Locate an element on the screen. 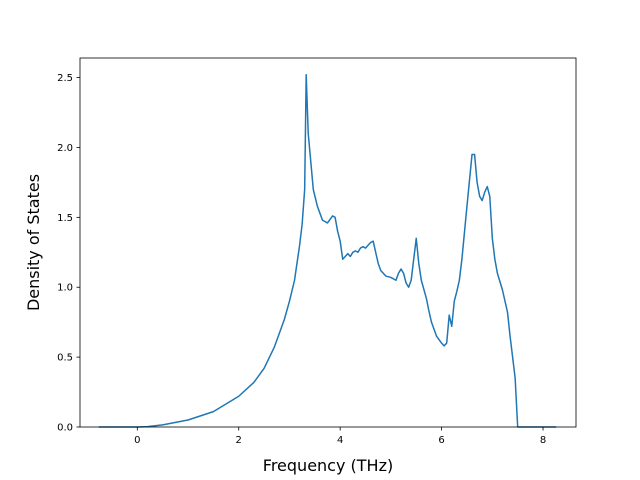 This screenshot has height=480, width=640. x-tick-label: 2 is located at coordinates (239, 440).